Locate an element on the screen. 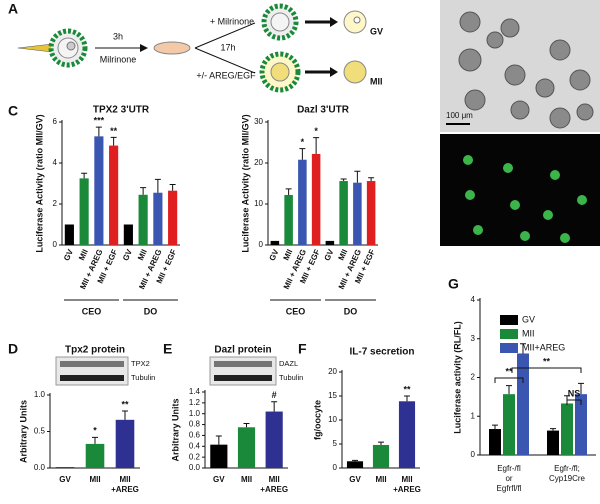  x-tick-label-line: or is located at coordinates (508, 478).